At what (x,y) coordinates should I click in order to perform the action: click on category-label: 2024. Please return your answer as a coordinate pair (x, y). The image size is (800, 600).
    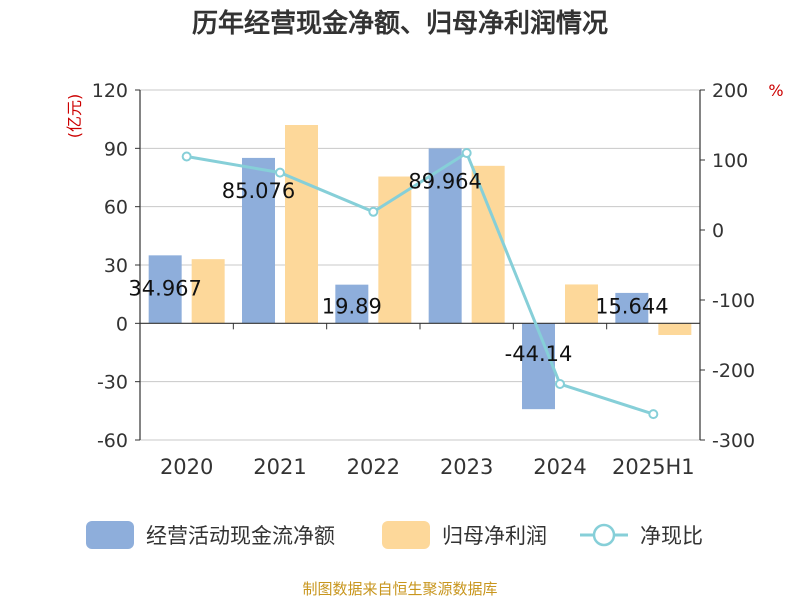
    Looking at the image, I should click on (559, 467).